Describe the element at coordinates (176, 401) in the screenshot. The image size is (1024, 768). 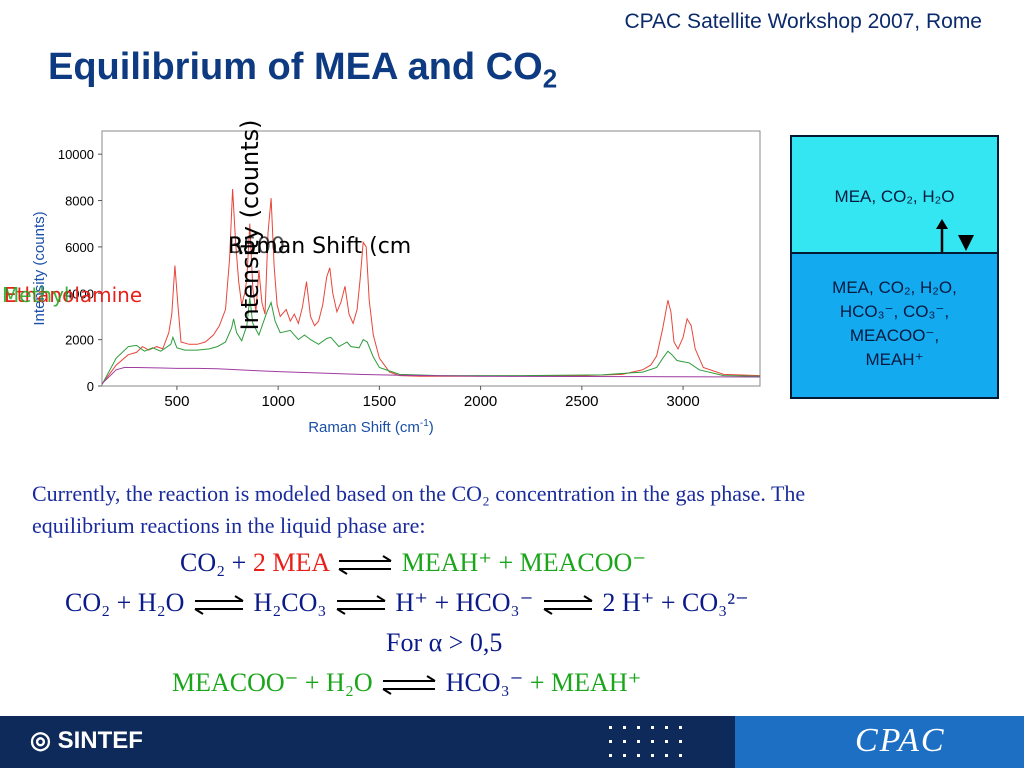
I see `x-tick-label: 500` at that location.